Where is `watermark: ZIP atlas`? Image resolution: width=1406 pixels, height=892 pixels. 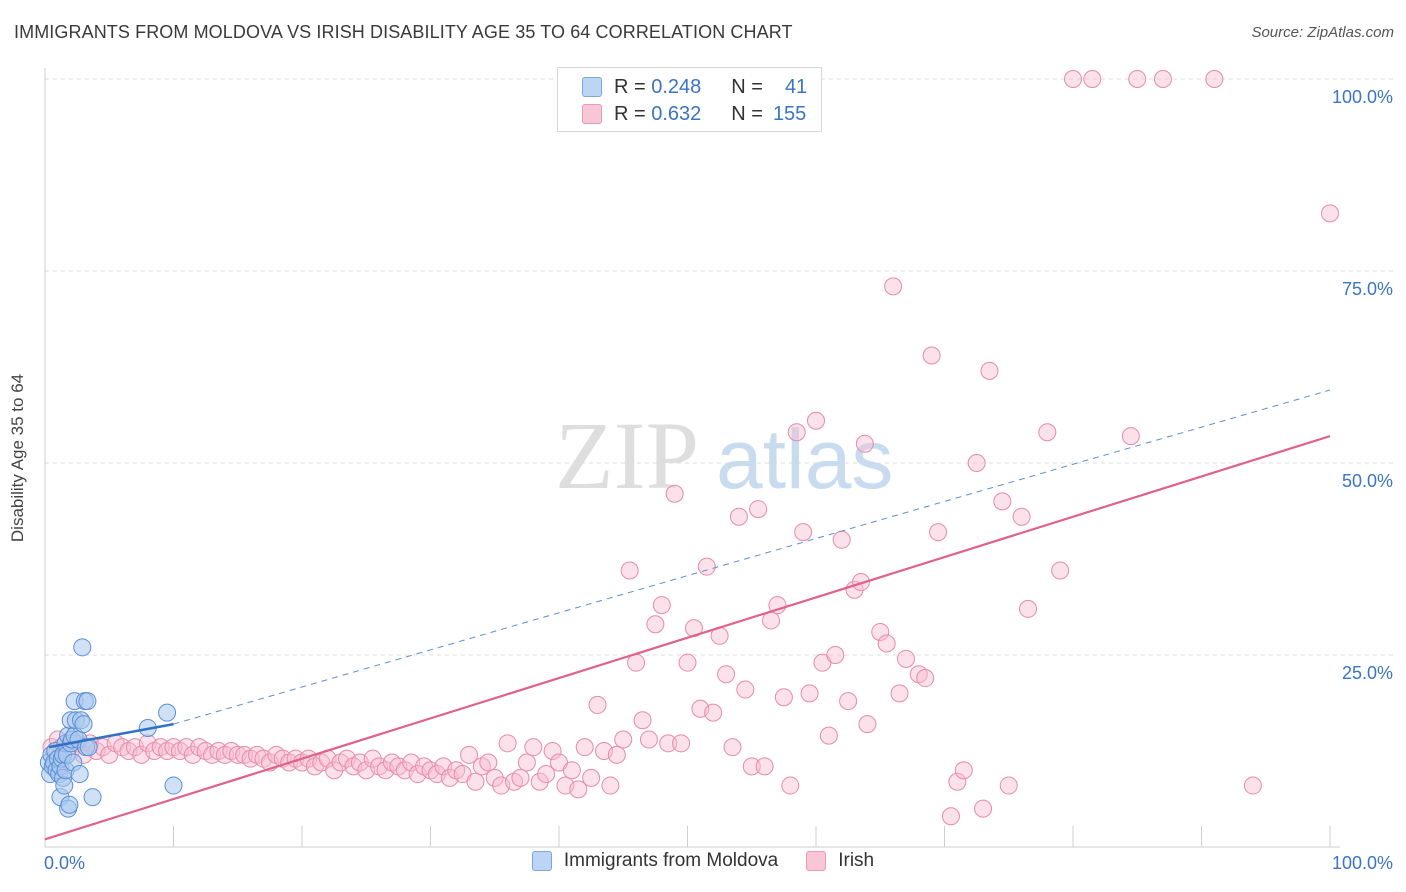 watermark: ZIP atlas is located at coordinates (724, 455).